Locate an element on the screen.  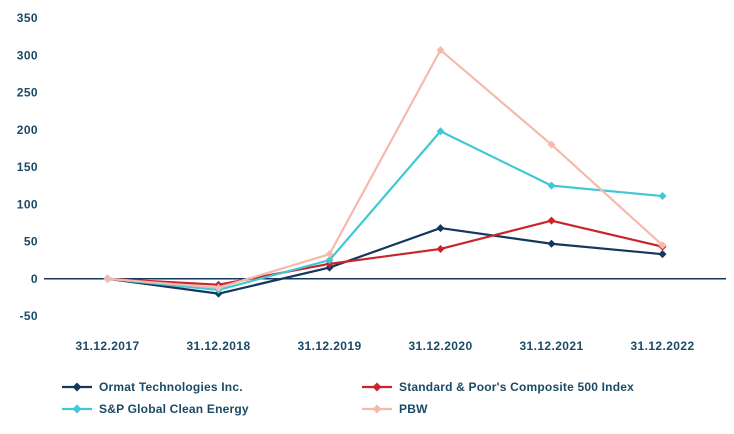
x-axis-tick-label: 31.12.2020 is located at coordinates (440, 346).